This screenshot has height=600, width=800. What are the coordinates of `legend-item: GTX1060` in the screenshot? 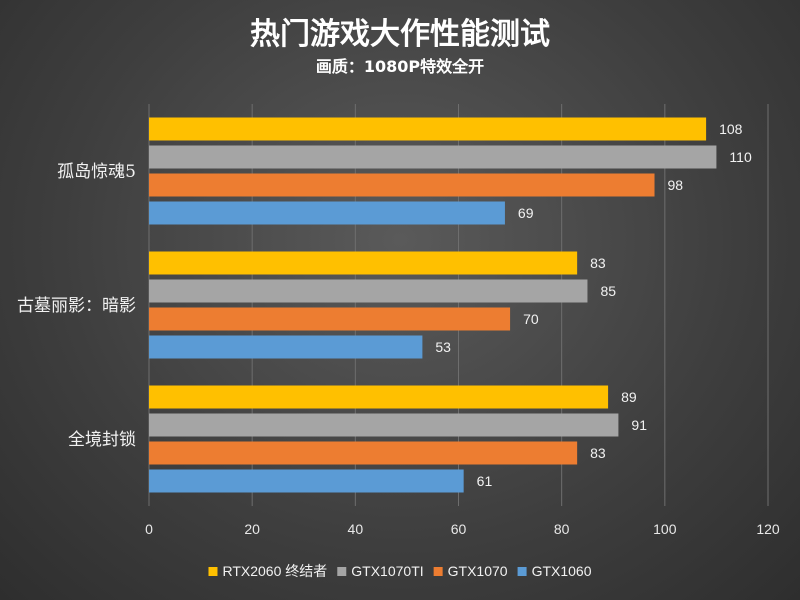 It's located at (554, 571).